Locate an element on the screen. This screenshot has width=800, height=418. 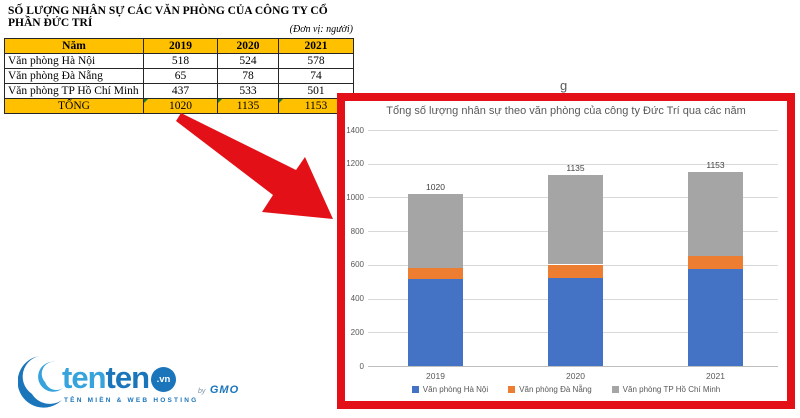
y-axis-tick-label: 1200 is located at coordinates (355, 164).